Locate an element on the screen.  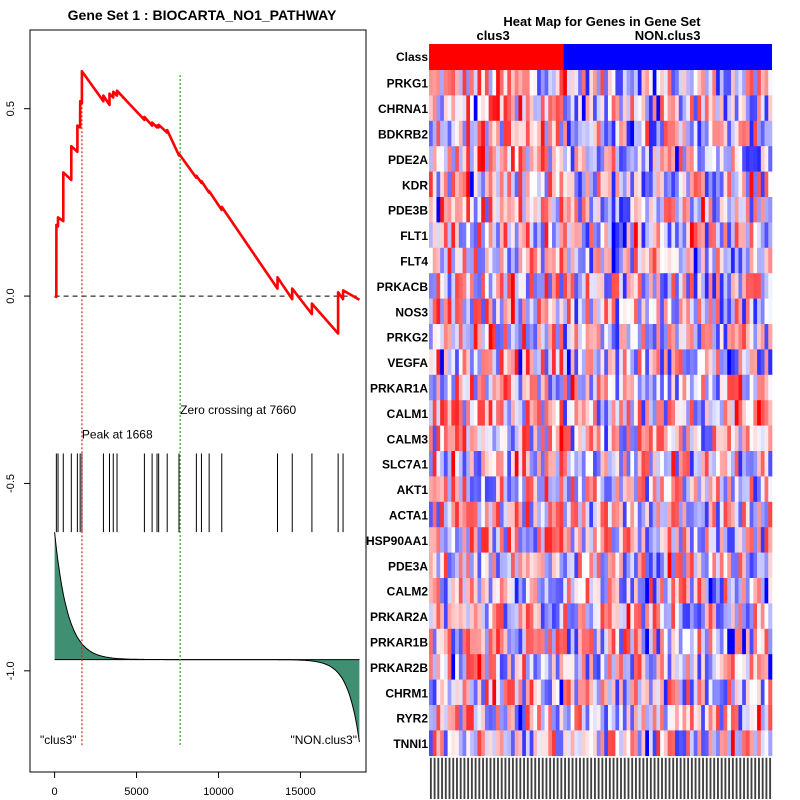
y-tick-label: 0.0 is located at coordinates (11, 295).